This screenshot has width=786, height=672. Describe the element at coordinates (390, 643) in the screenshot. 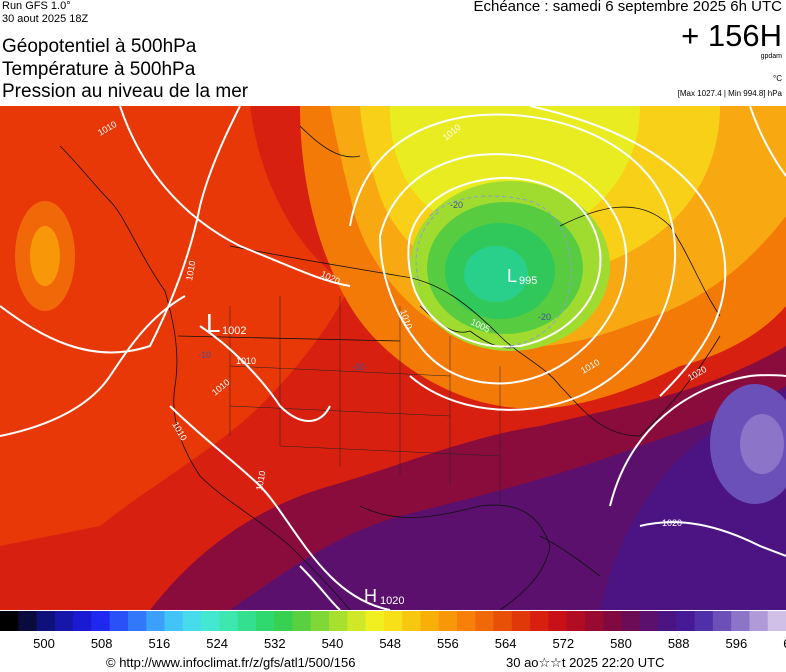

I see `scale-tick-label: 548` at that location.